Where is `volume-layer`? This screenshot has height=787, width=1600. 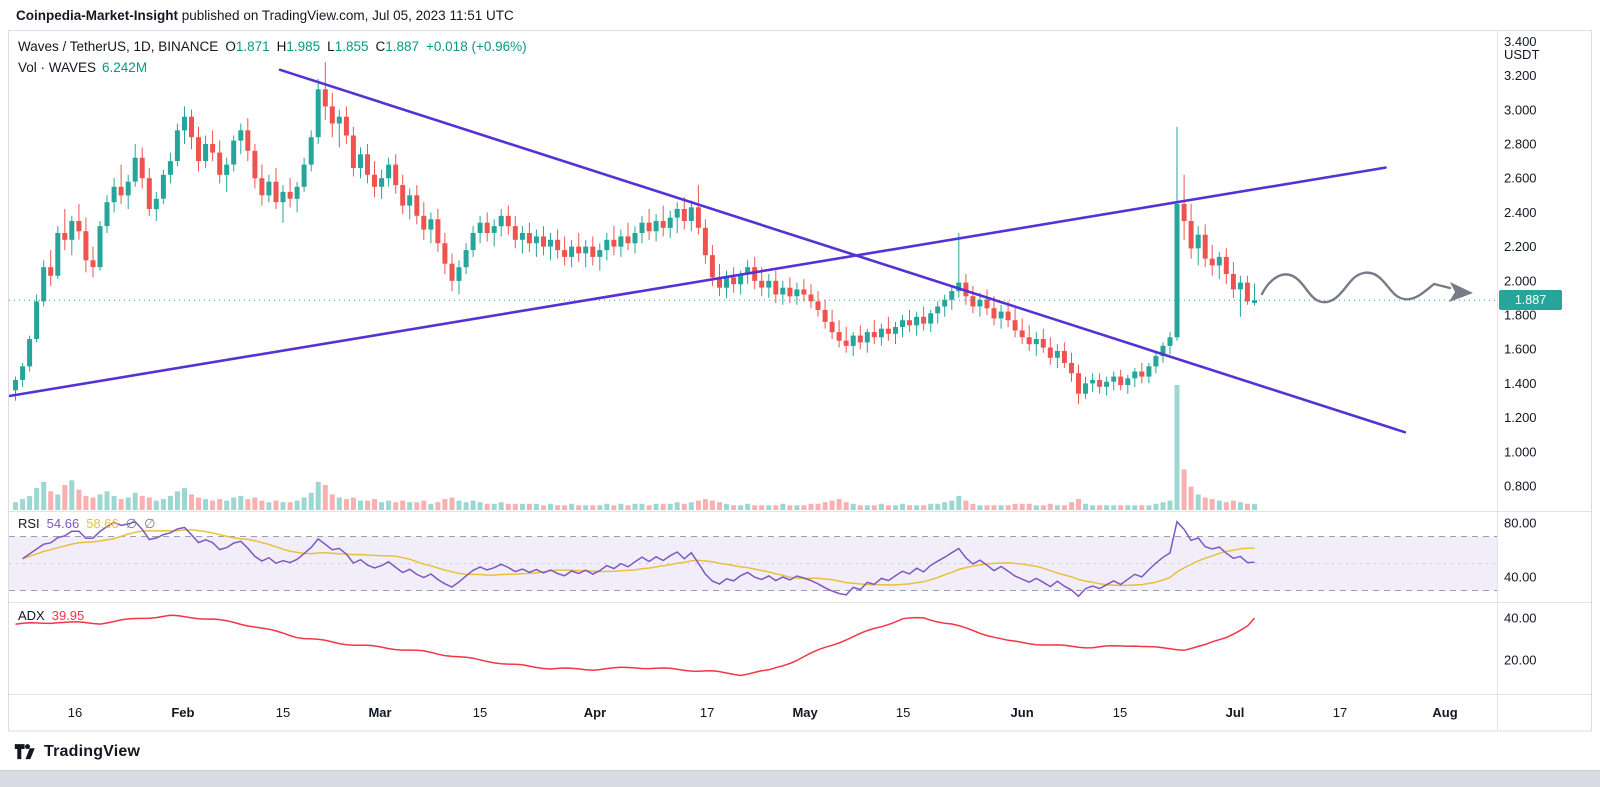 volume-layer is located at coordinates (635, 448).